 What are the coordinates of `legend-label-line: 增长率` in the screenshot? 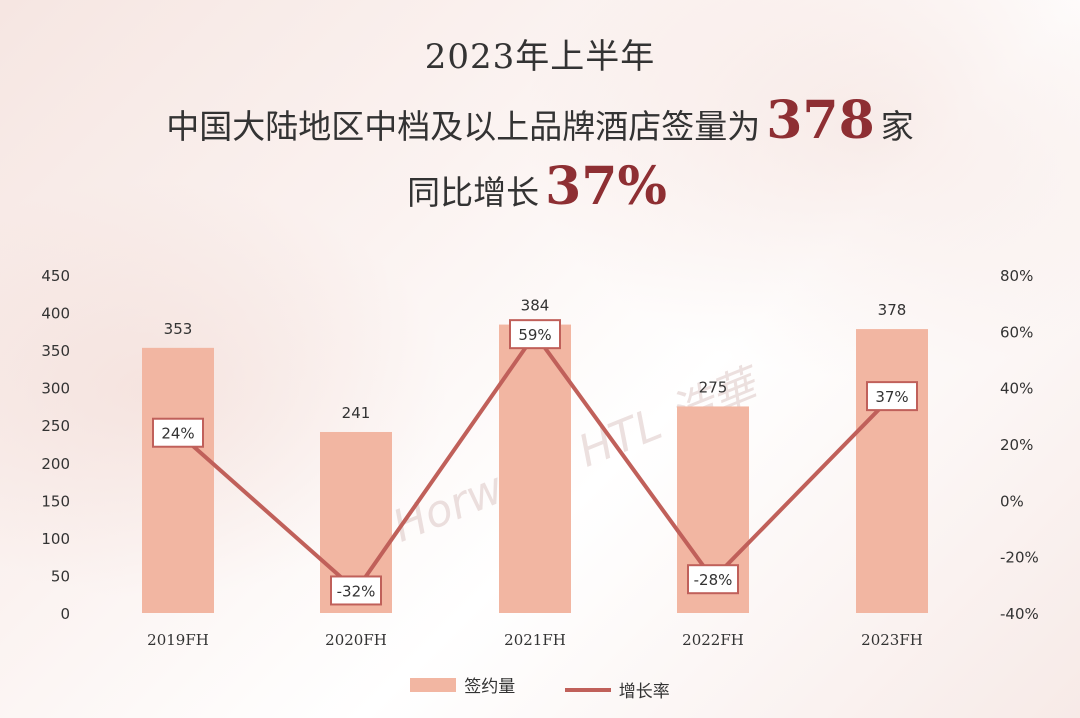 It's located at (644, 692).